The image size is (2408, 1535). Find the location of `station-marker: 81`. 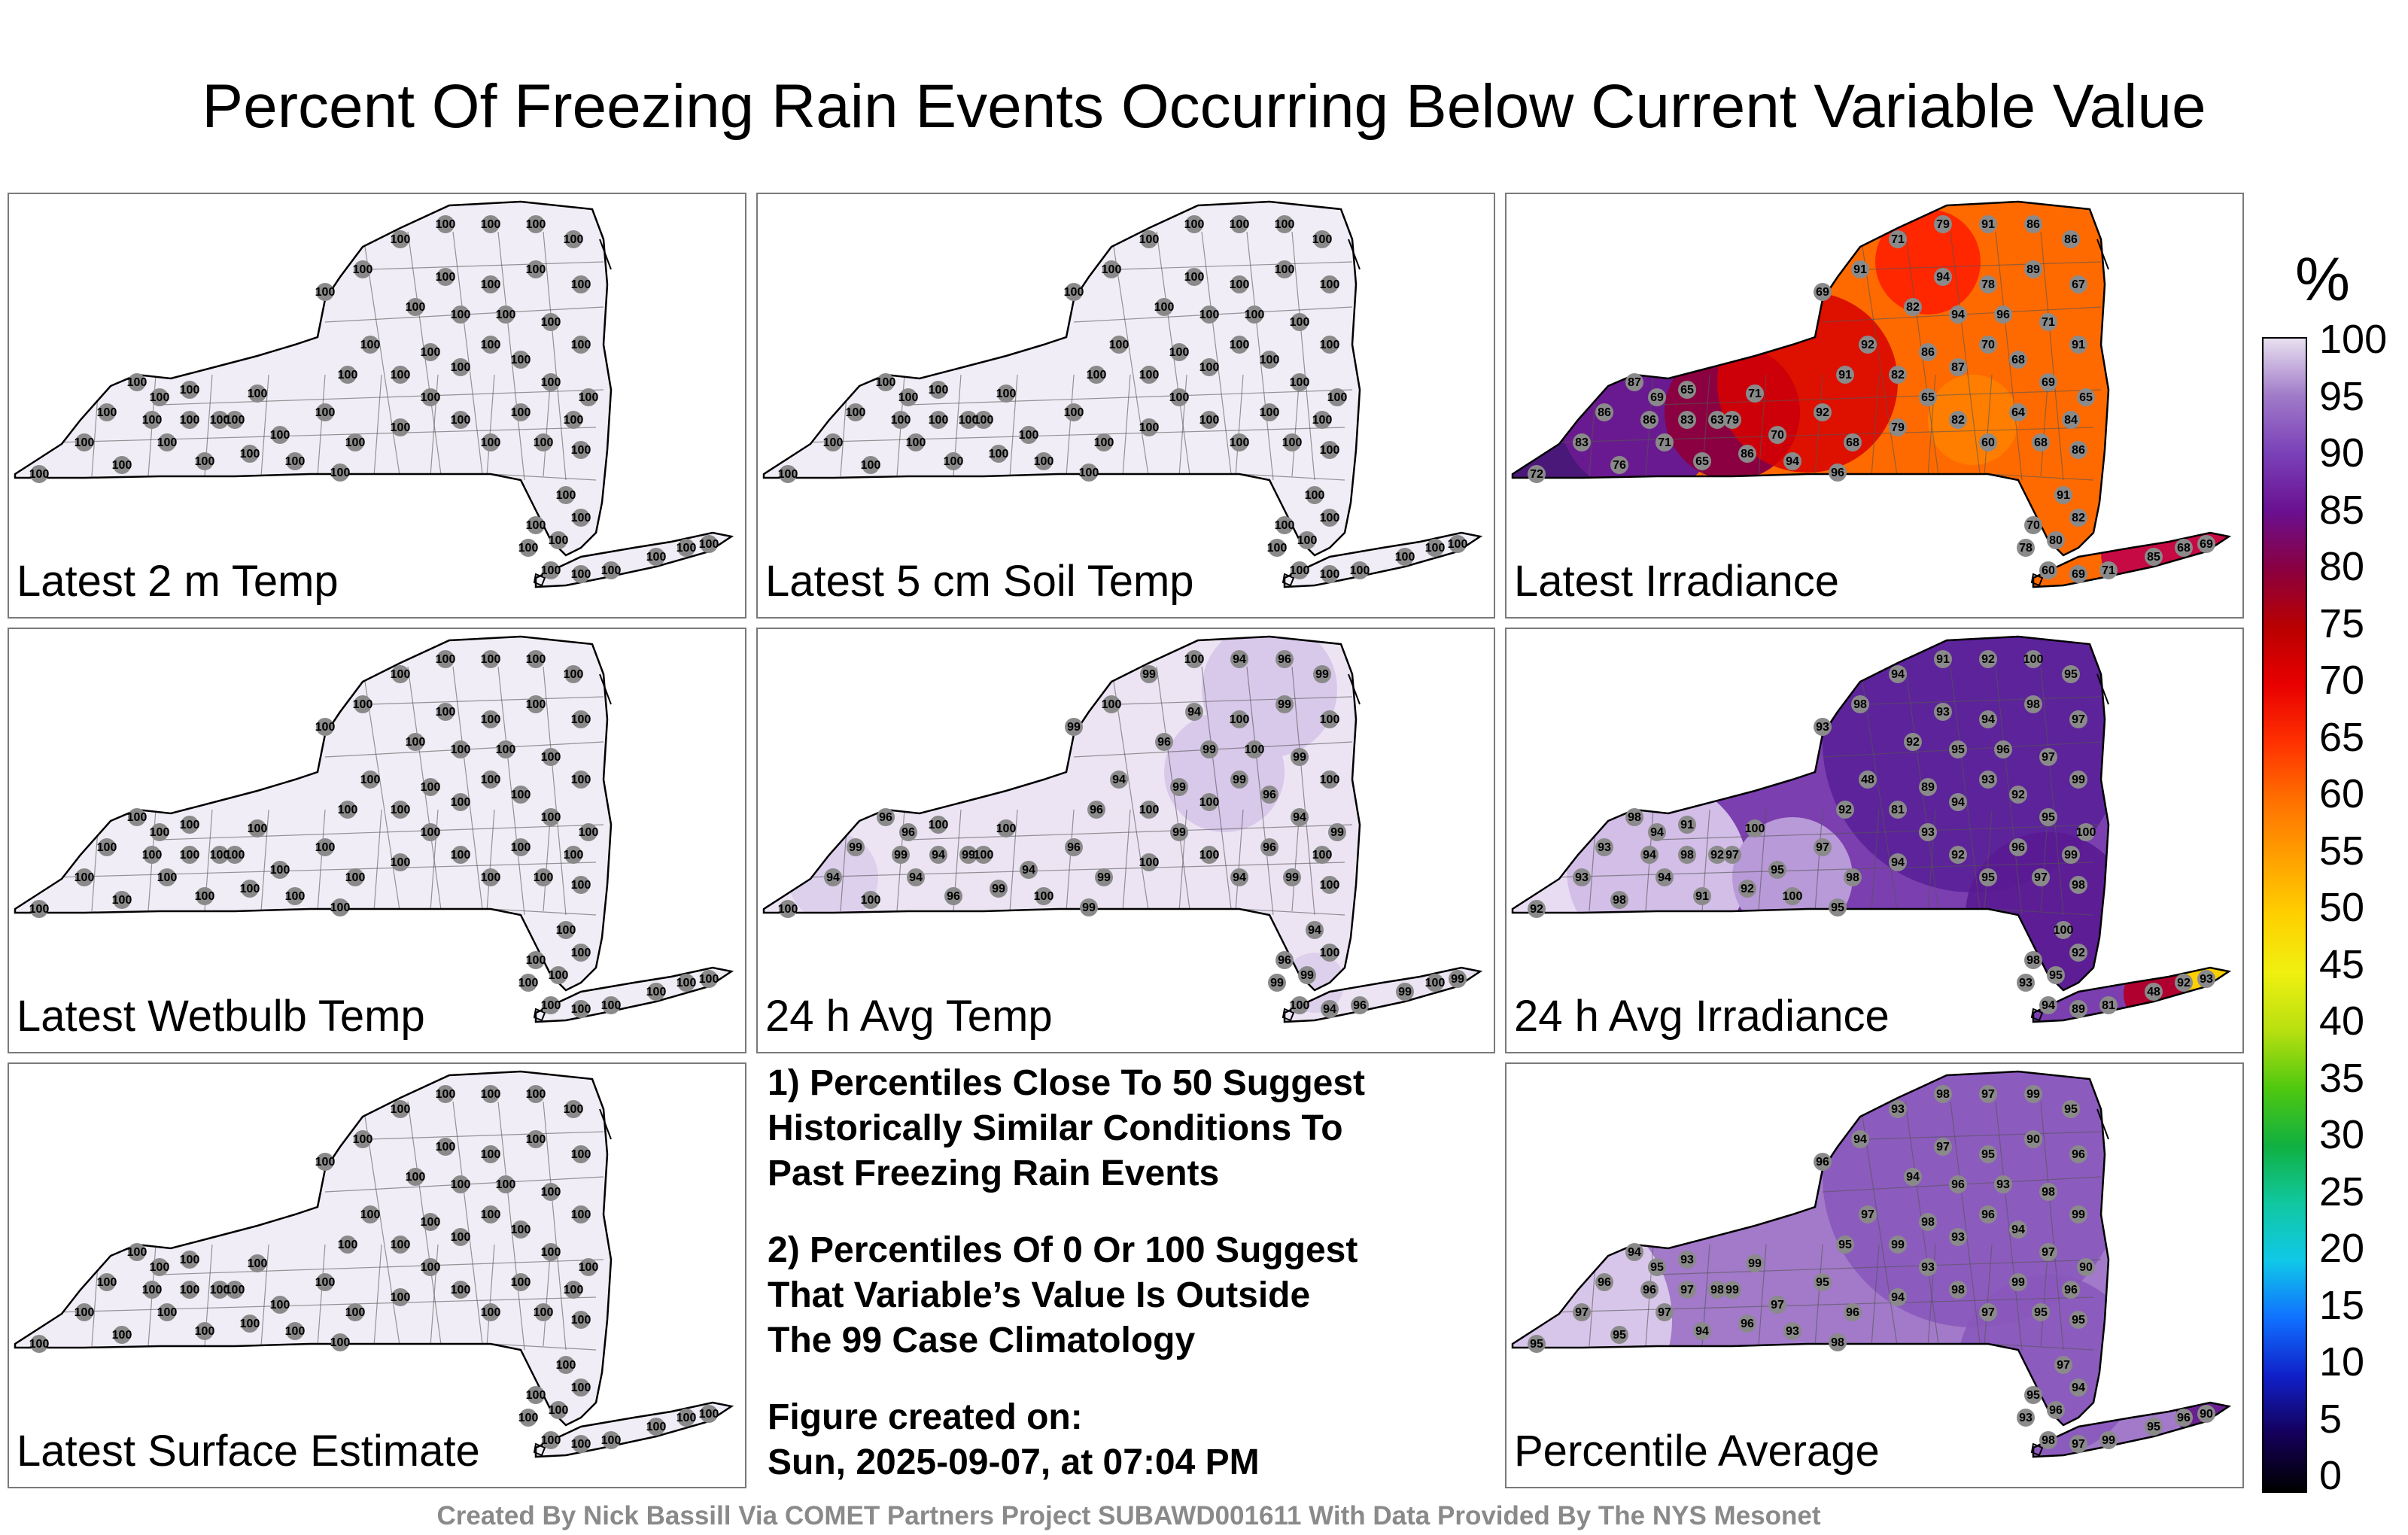

station-marker: 81 is located at coordinates (2108, 1005).